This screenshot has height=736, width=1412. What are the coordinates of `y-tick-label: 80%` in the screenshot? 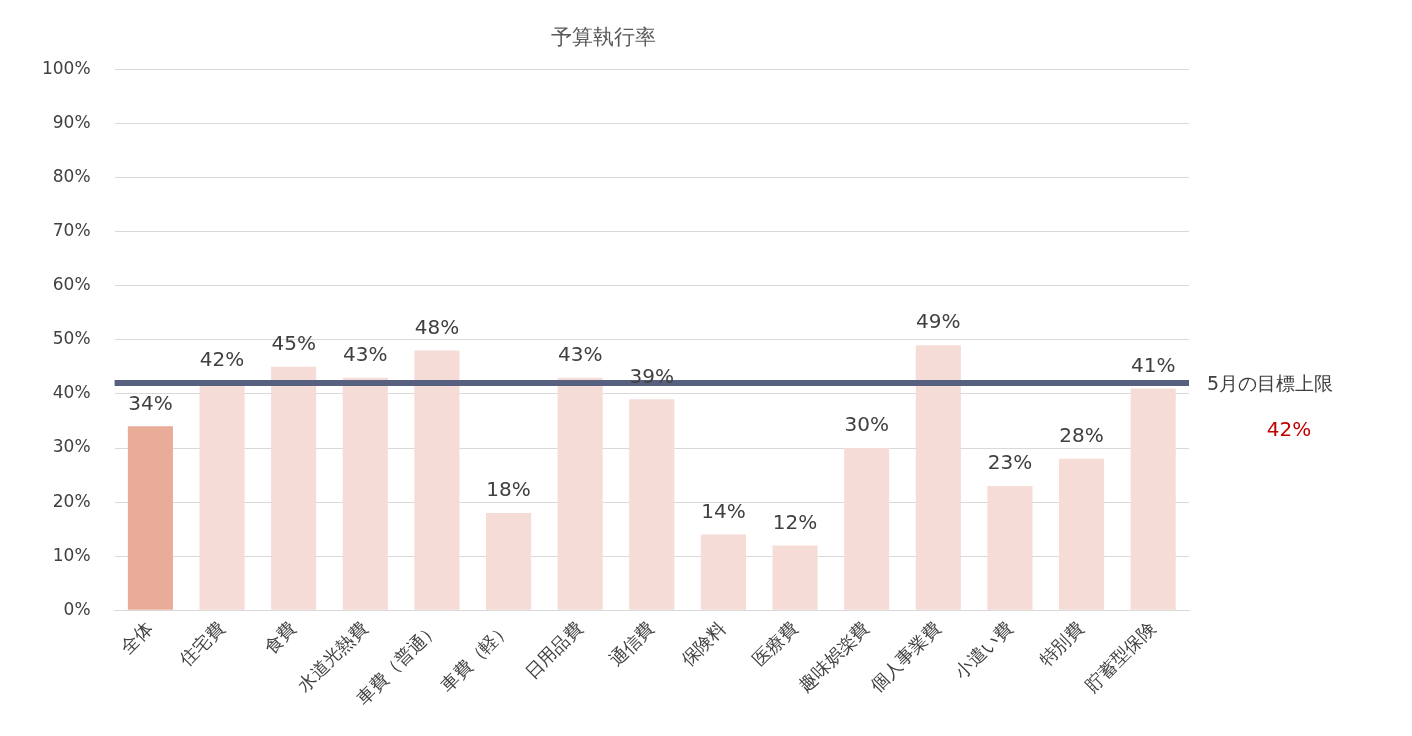 It's located at (71, 175).